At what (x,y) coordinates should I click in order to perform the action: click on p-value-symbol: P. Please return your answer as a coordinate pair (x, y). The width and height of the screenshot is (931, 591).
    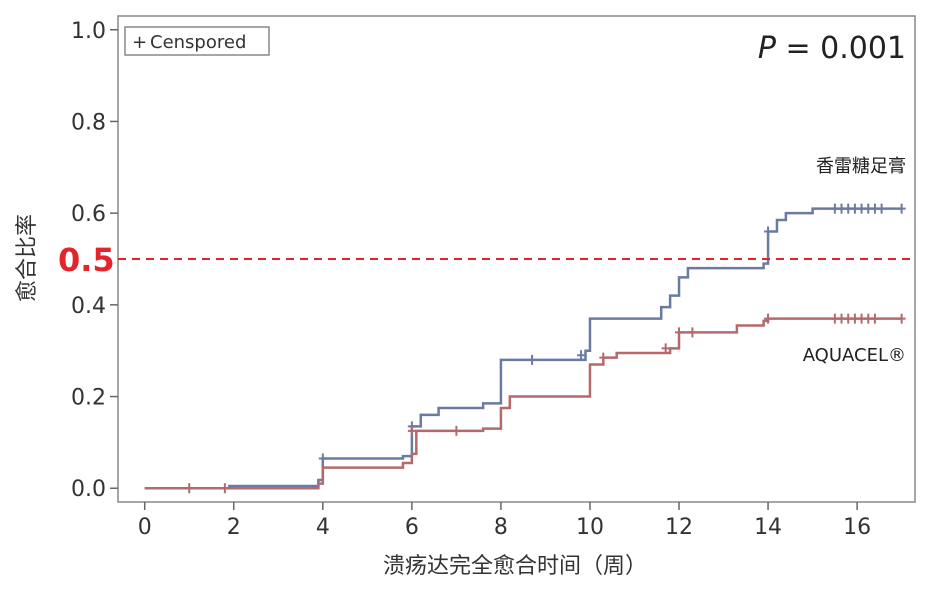
    Looking at the image, I should click on (767, 48).